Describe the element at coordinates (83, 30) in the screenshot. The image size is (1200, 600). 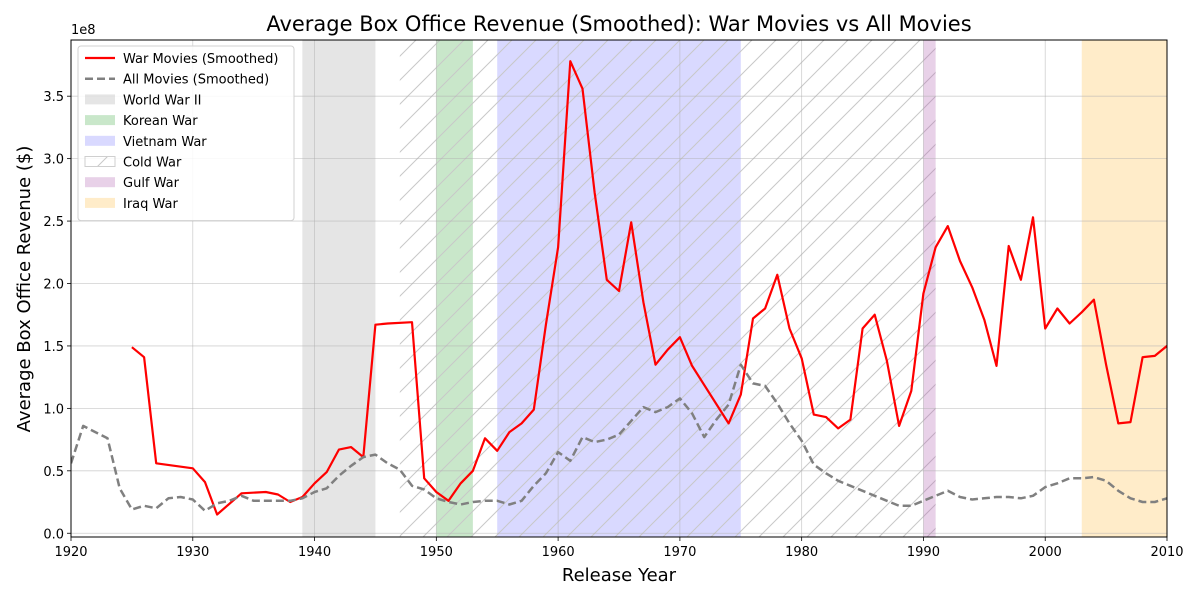
I see `y-offset-label: 1e8` at that location.